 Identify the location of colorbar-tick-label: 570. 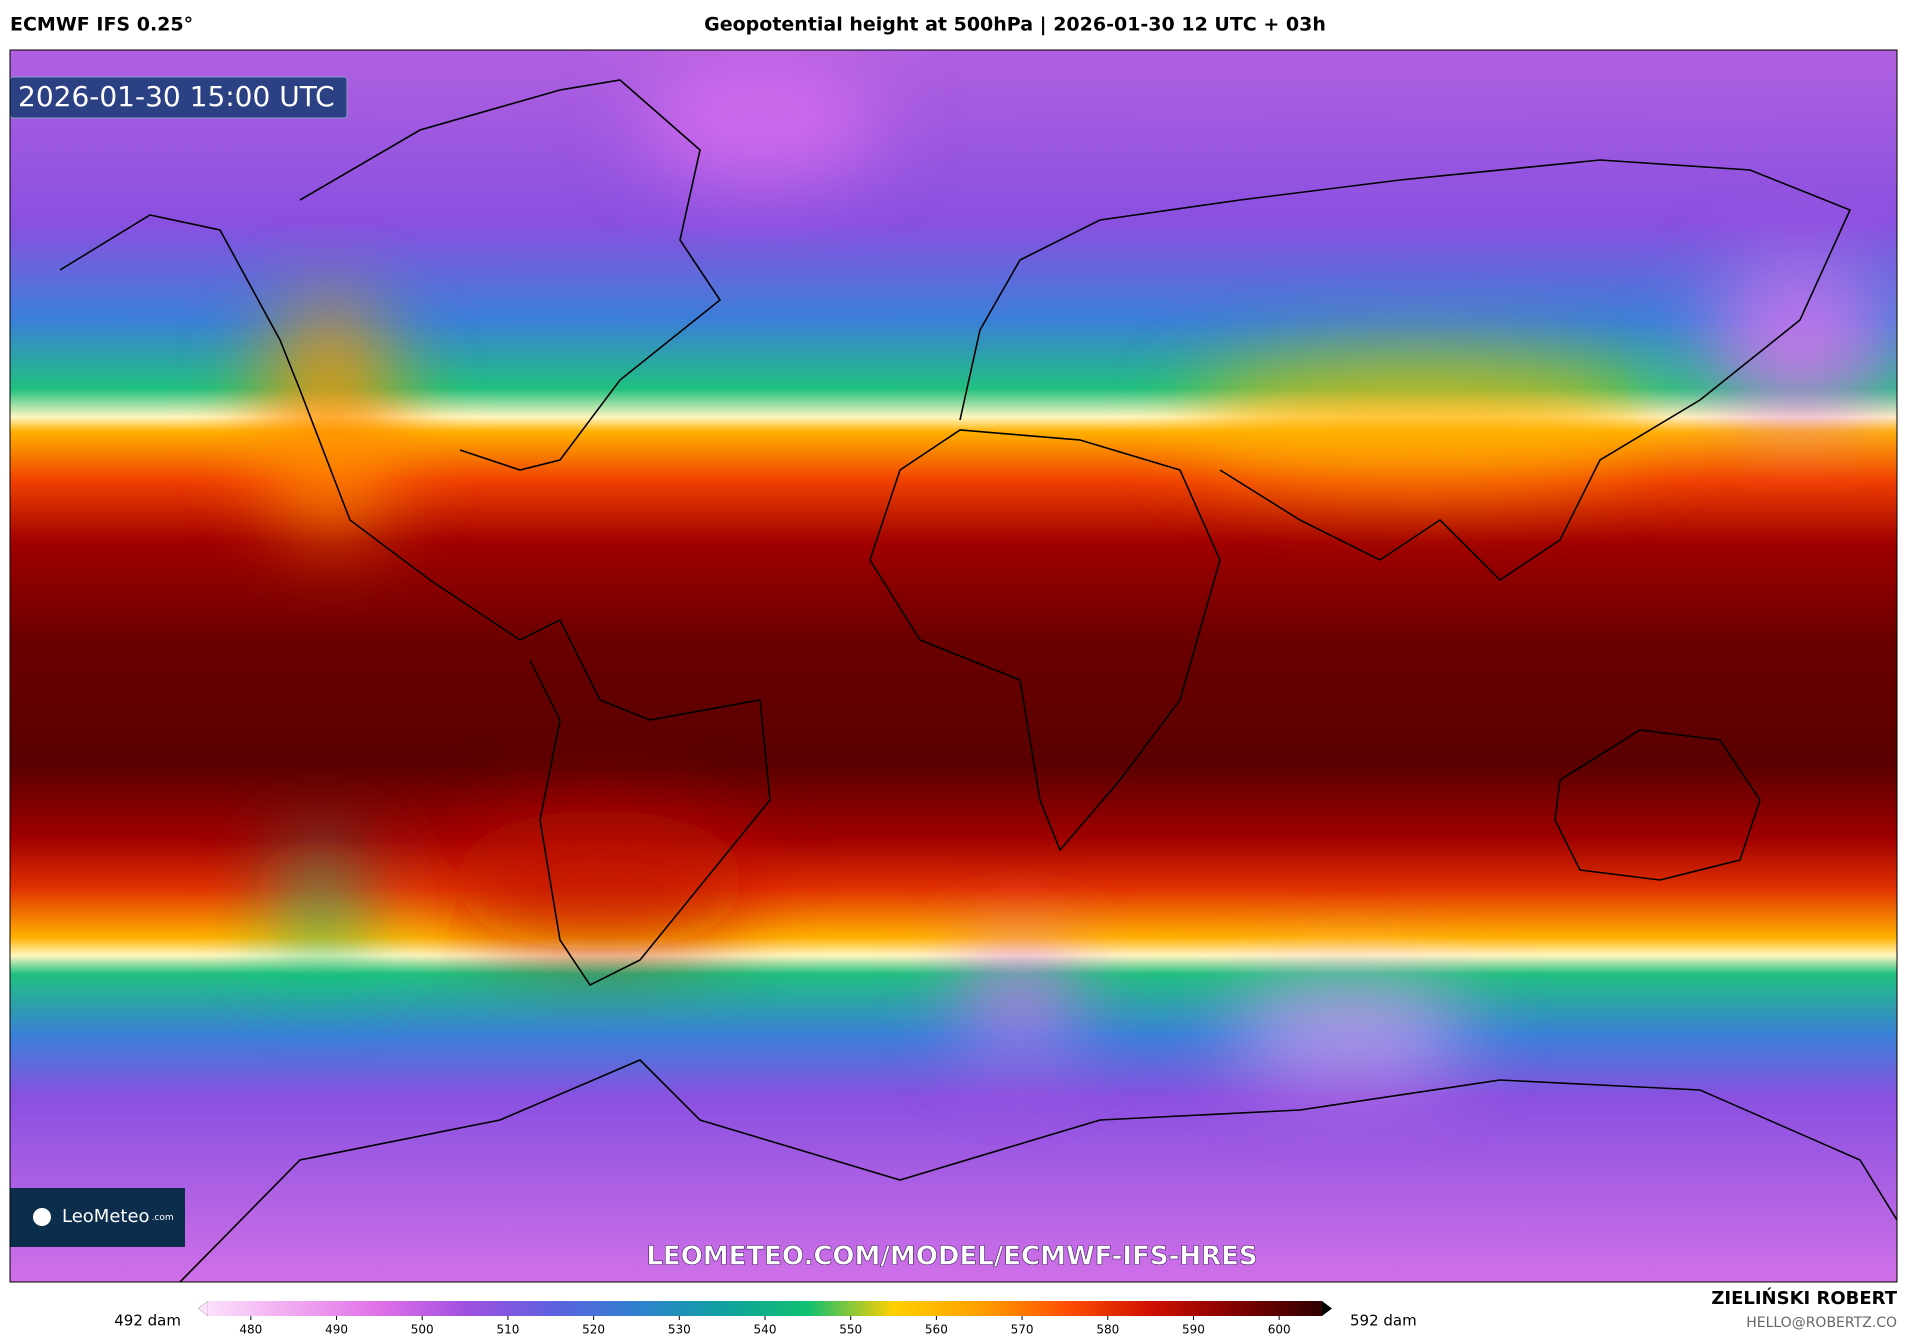
(1022, 1330).